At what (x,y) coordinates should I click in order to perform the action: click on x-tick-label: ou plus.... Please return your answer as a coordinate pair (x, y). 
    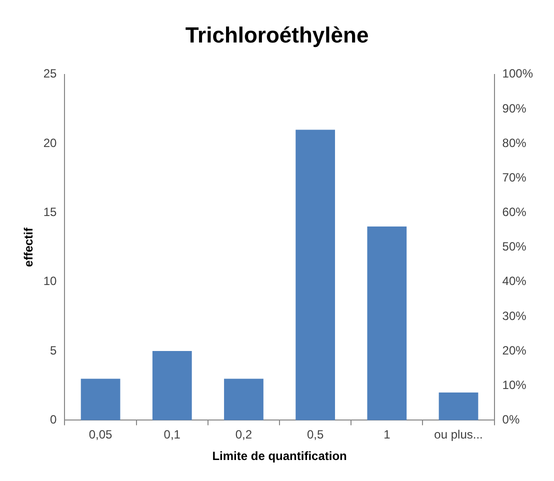
    Looking at the image, I should click on (458, 435).